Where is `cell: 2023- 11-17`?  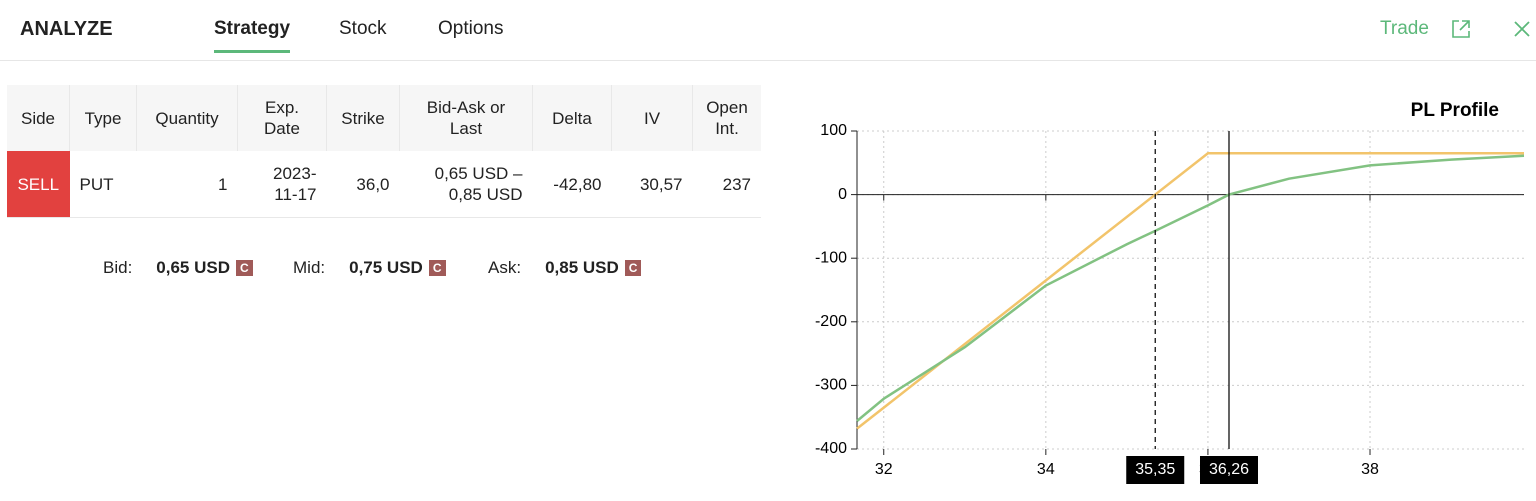 cell: 2023- 11-17 is located at coordinates (282, 184).